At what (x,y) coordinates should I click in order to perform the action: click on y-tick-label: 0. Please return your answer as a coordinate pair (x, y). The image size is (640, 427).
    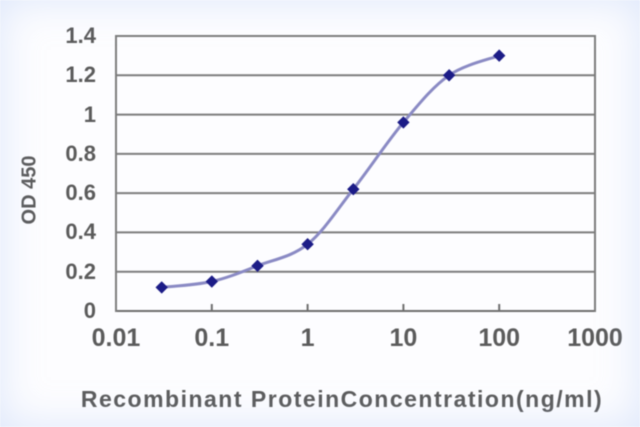
    Looking at the image, I should click on (89, 310).